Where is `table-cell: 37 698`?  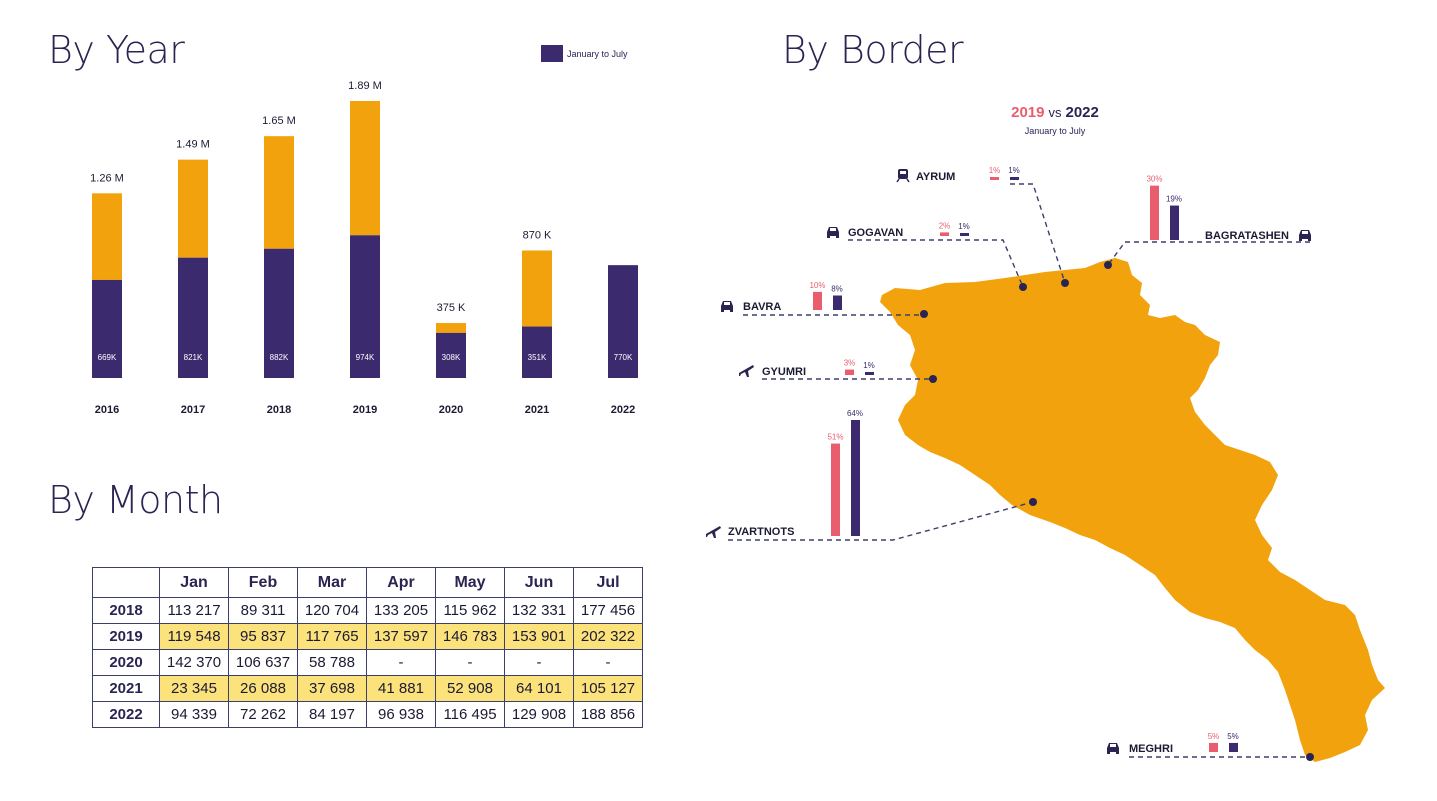 table-cell: 37 698 is located at coordinates (332, 688).